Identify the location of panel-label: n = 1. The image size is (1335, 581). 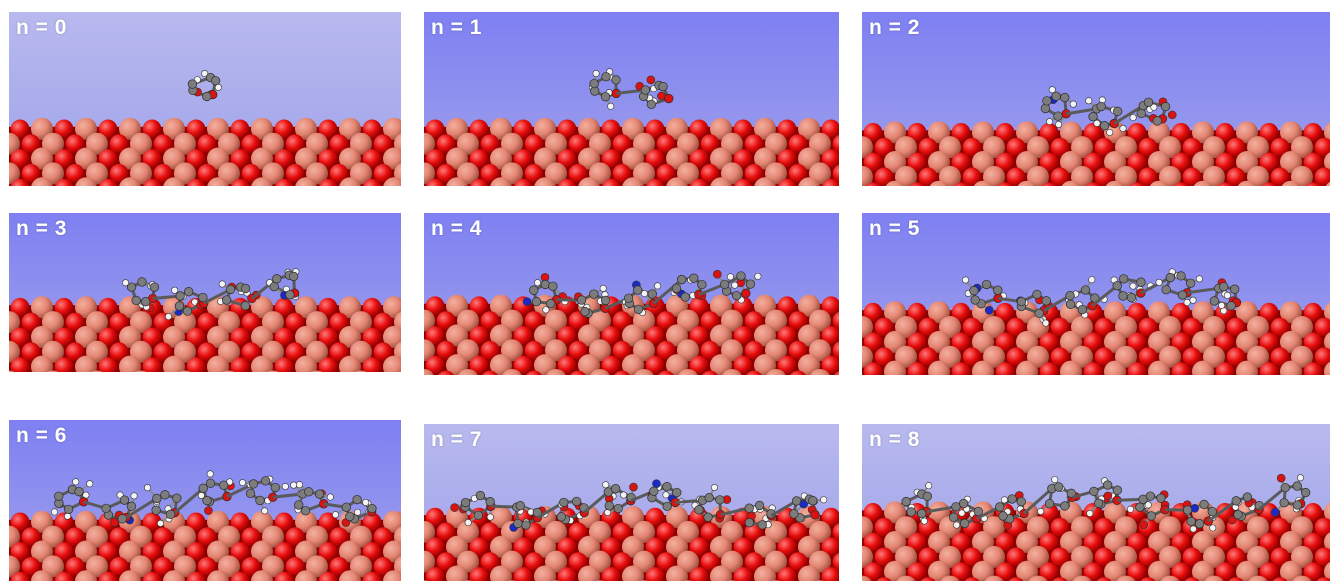
(456, 27).